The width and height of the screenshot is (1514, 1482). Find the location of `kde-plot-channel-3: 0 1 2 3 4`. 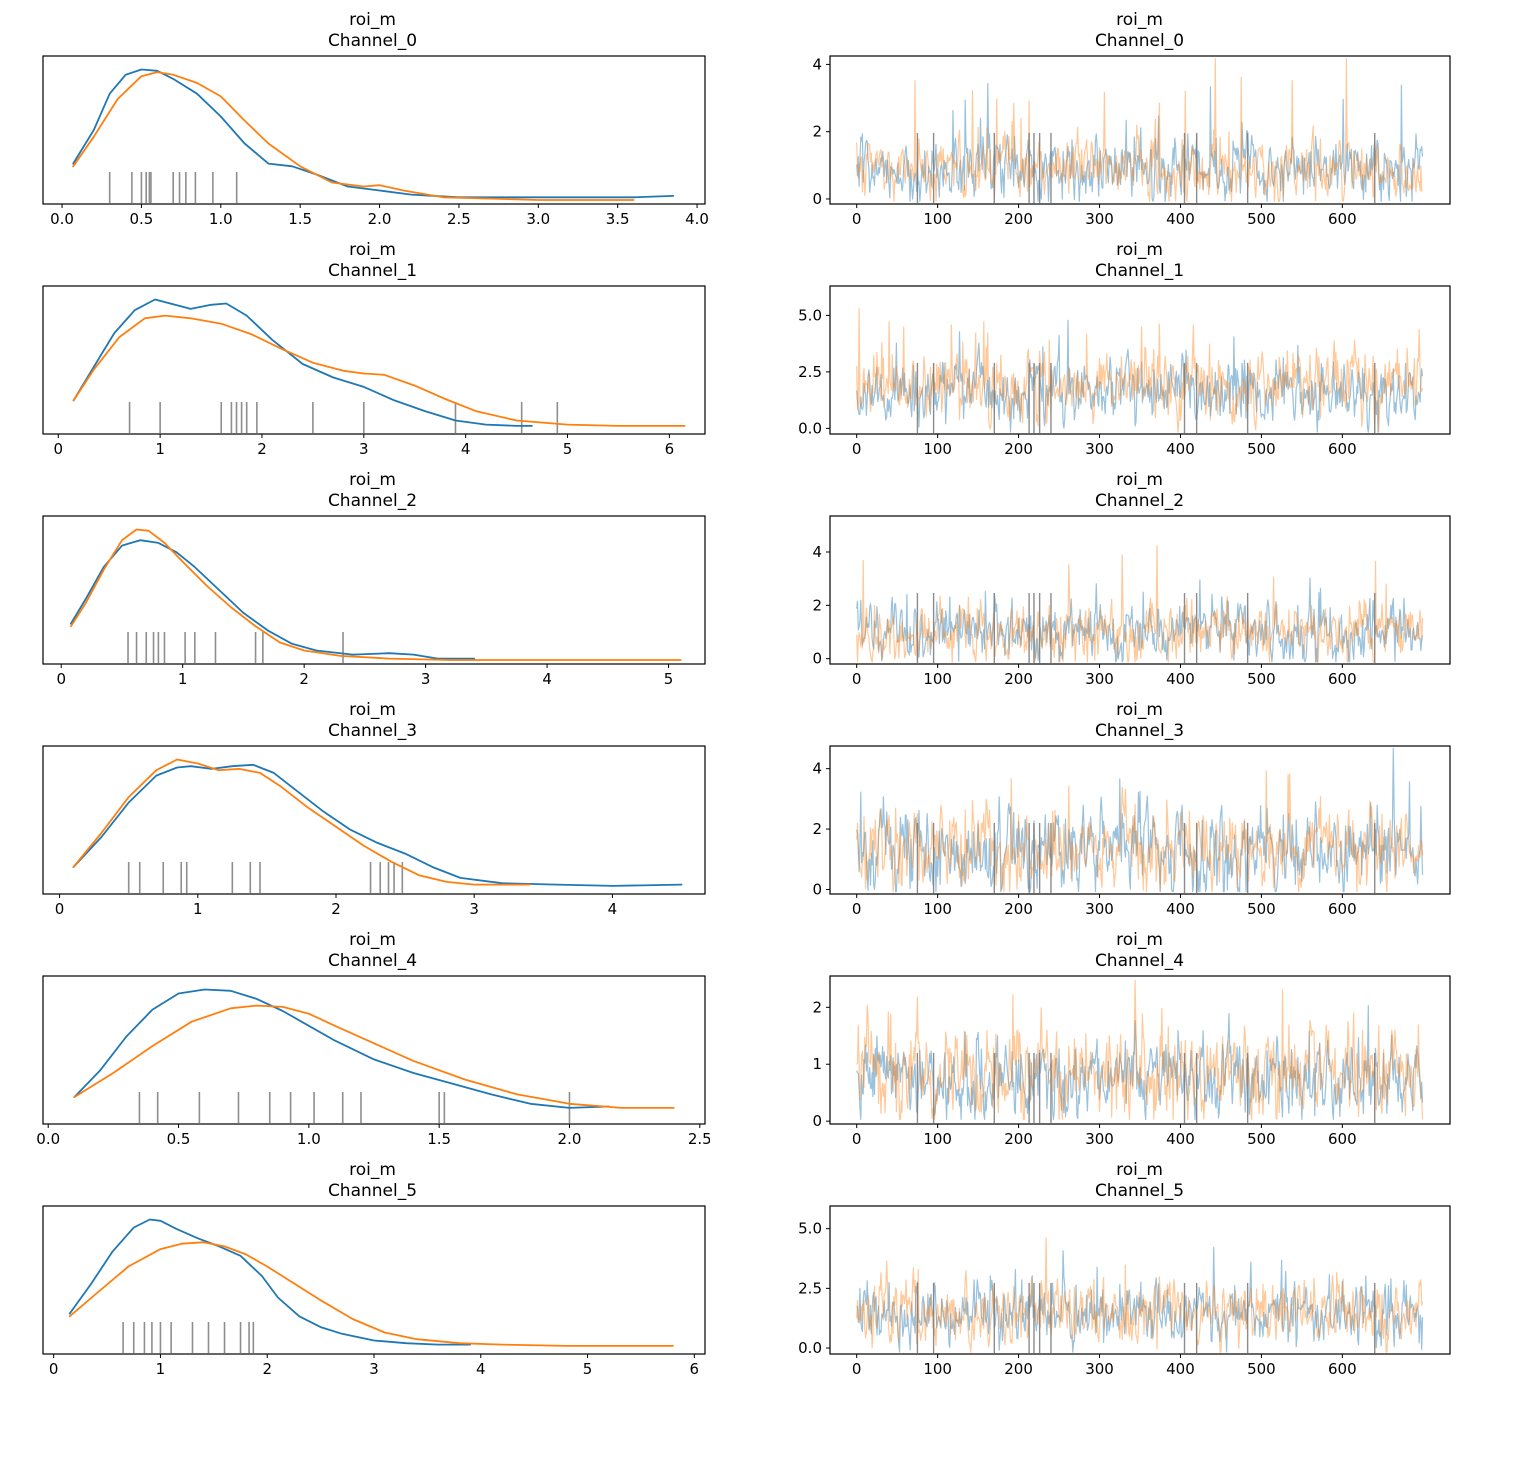

kde-plot-channel-3: 0 1 2 3 4 is located at coordinates (374, 831).